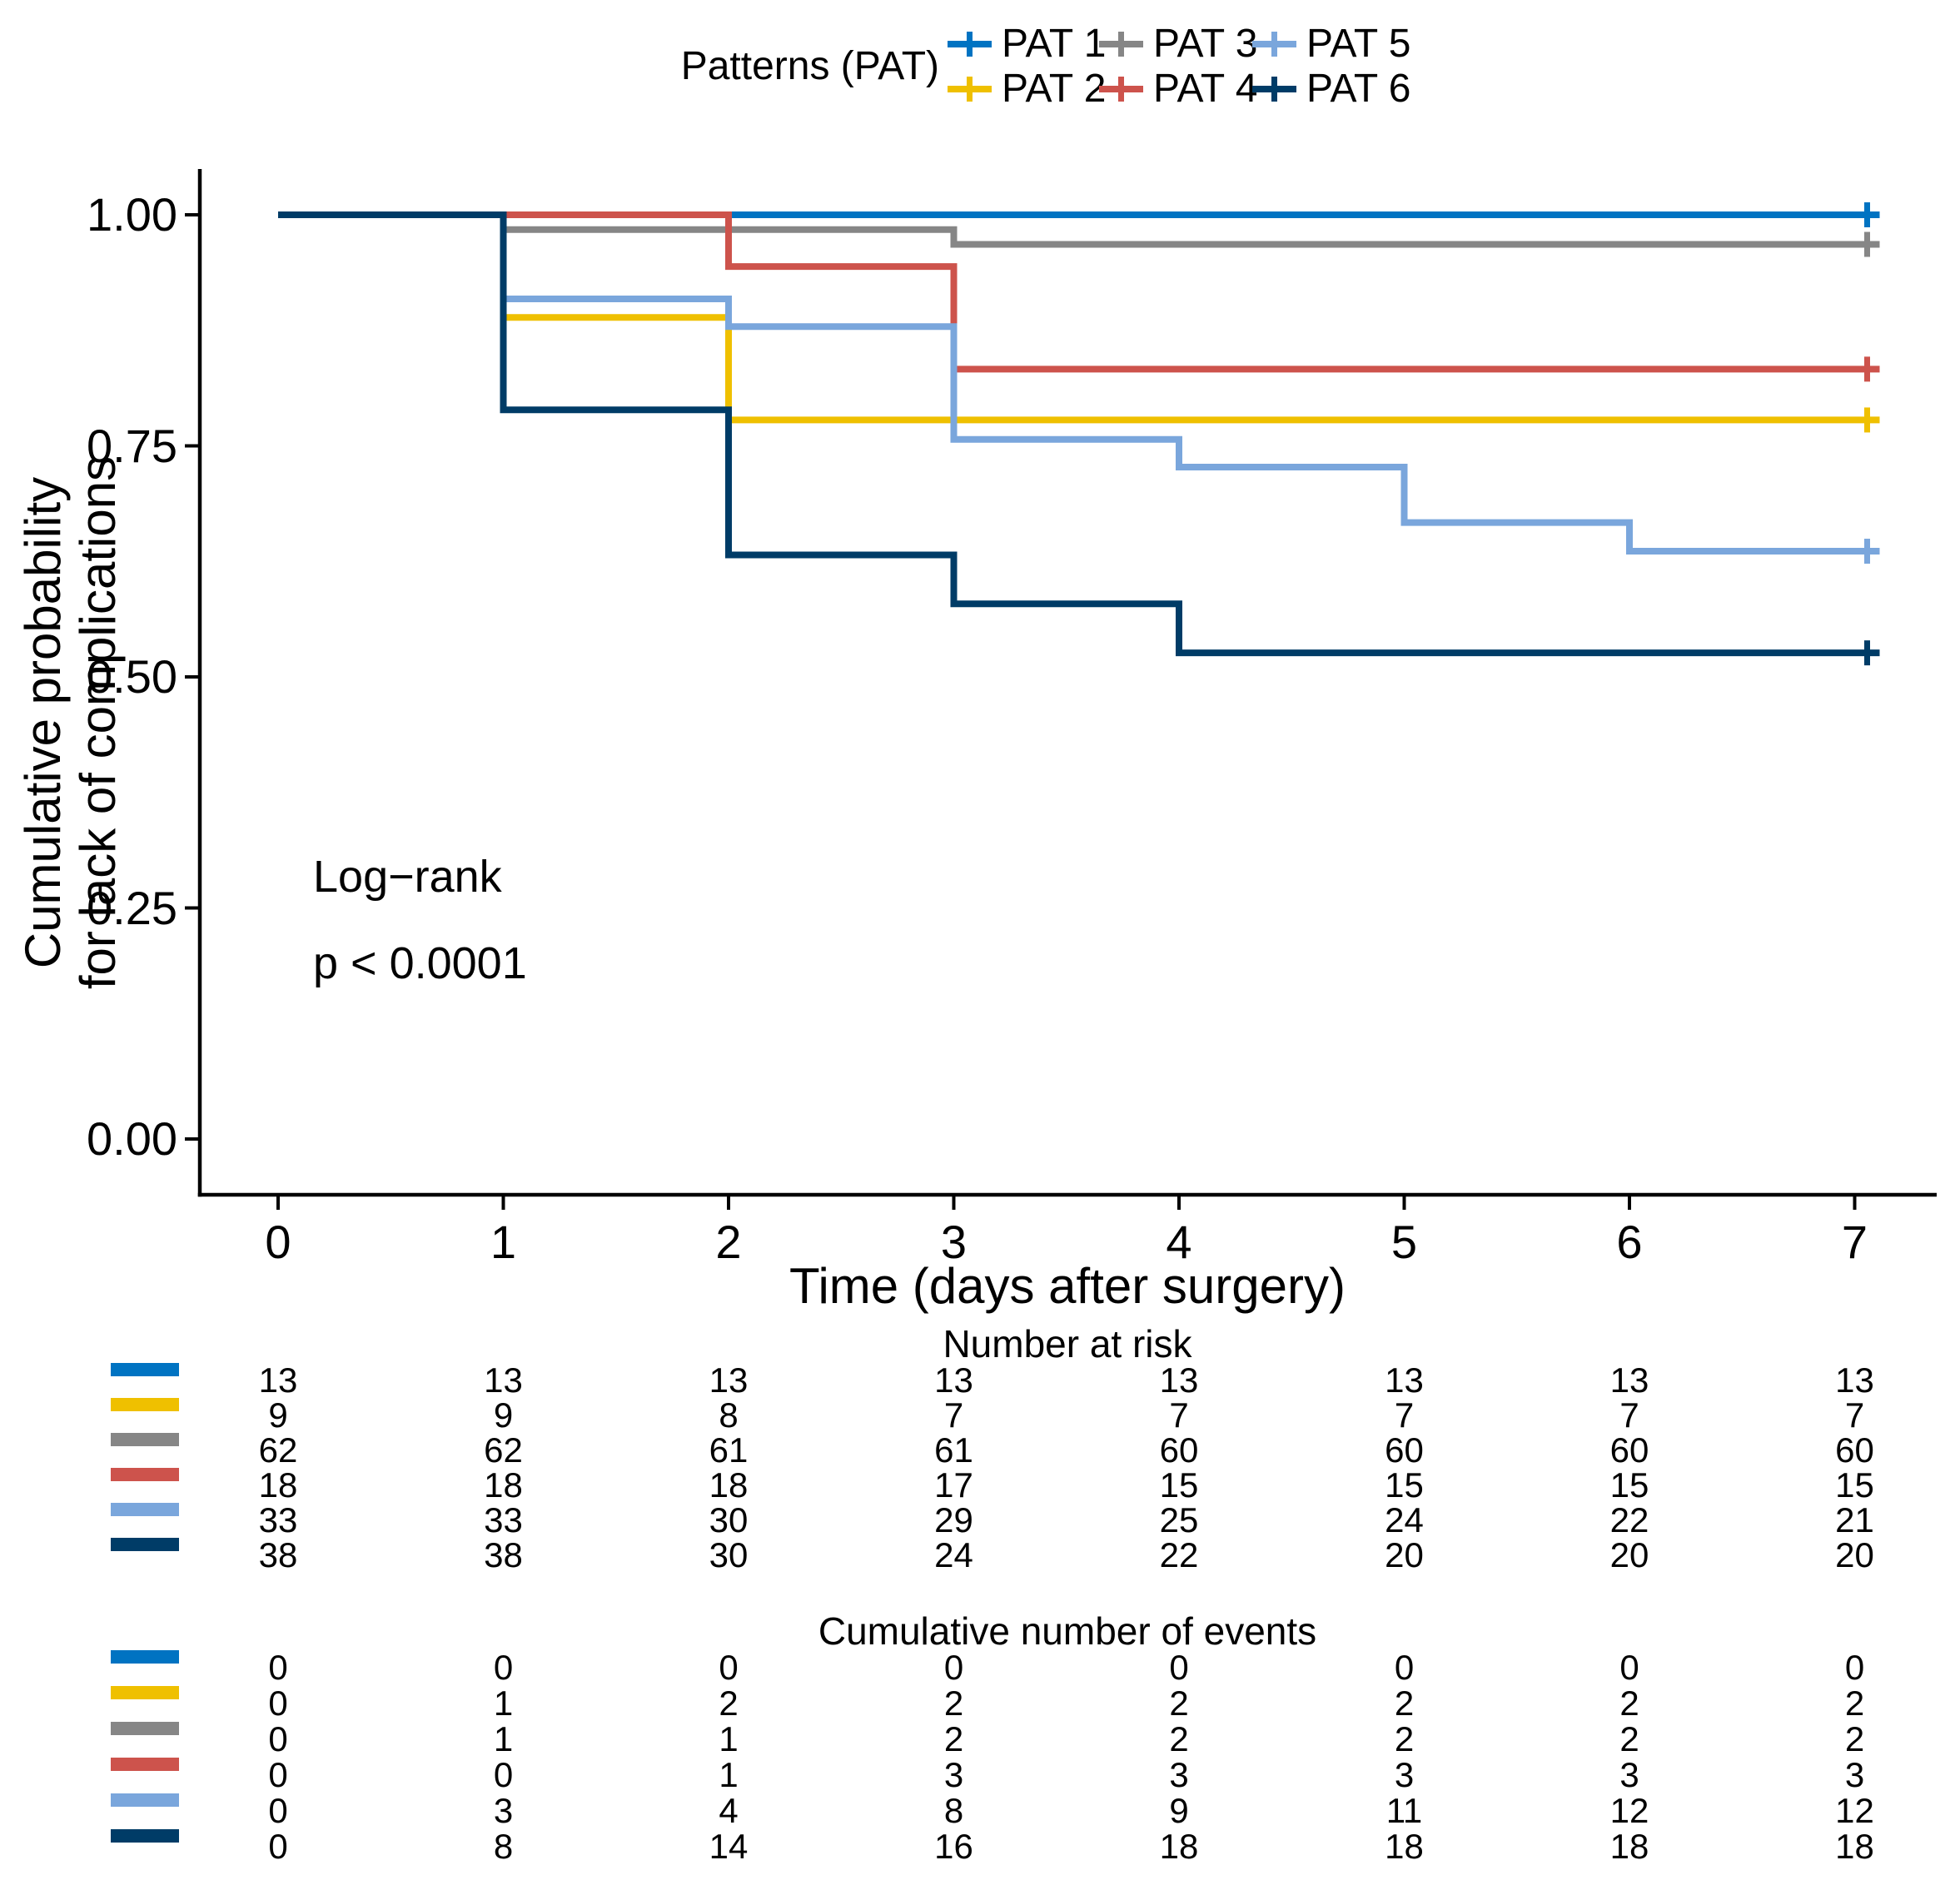 This screenshot has height=1885, width=1960. Describe the element at coordinates (1205, 44) in the screenshot. I see `legend-item-label: PAT 3` at that location.